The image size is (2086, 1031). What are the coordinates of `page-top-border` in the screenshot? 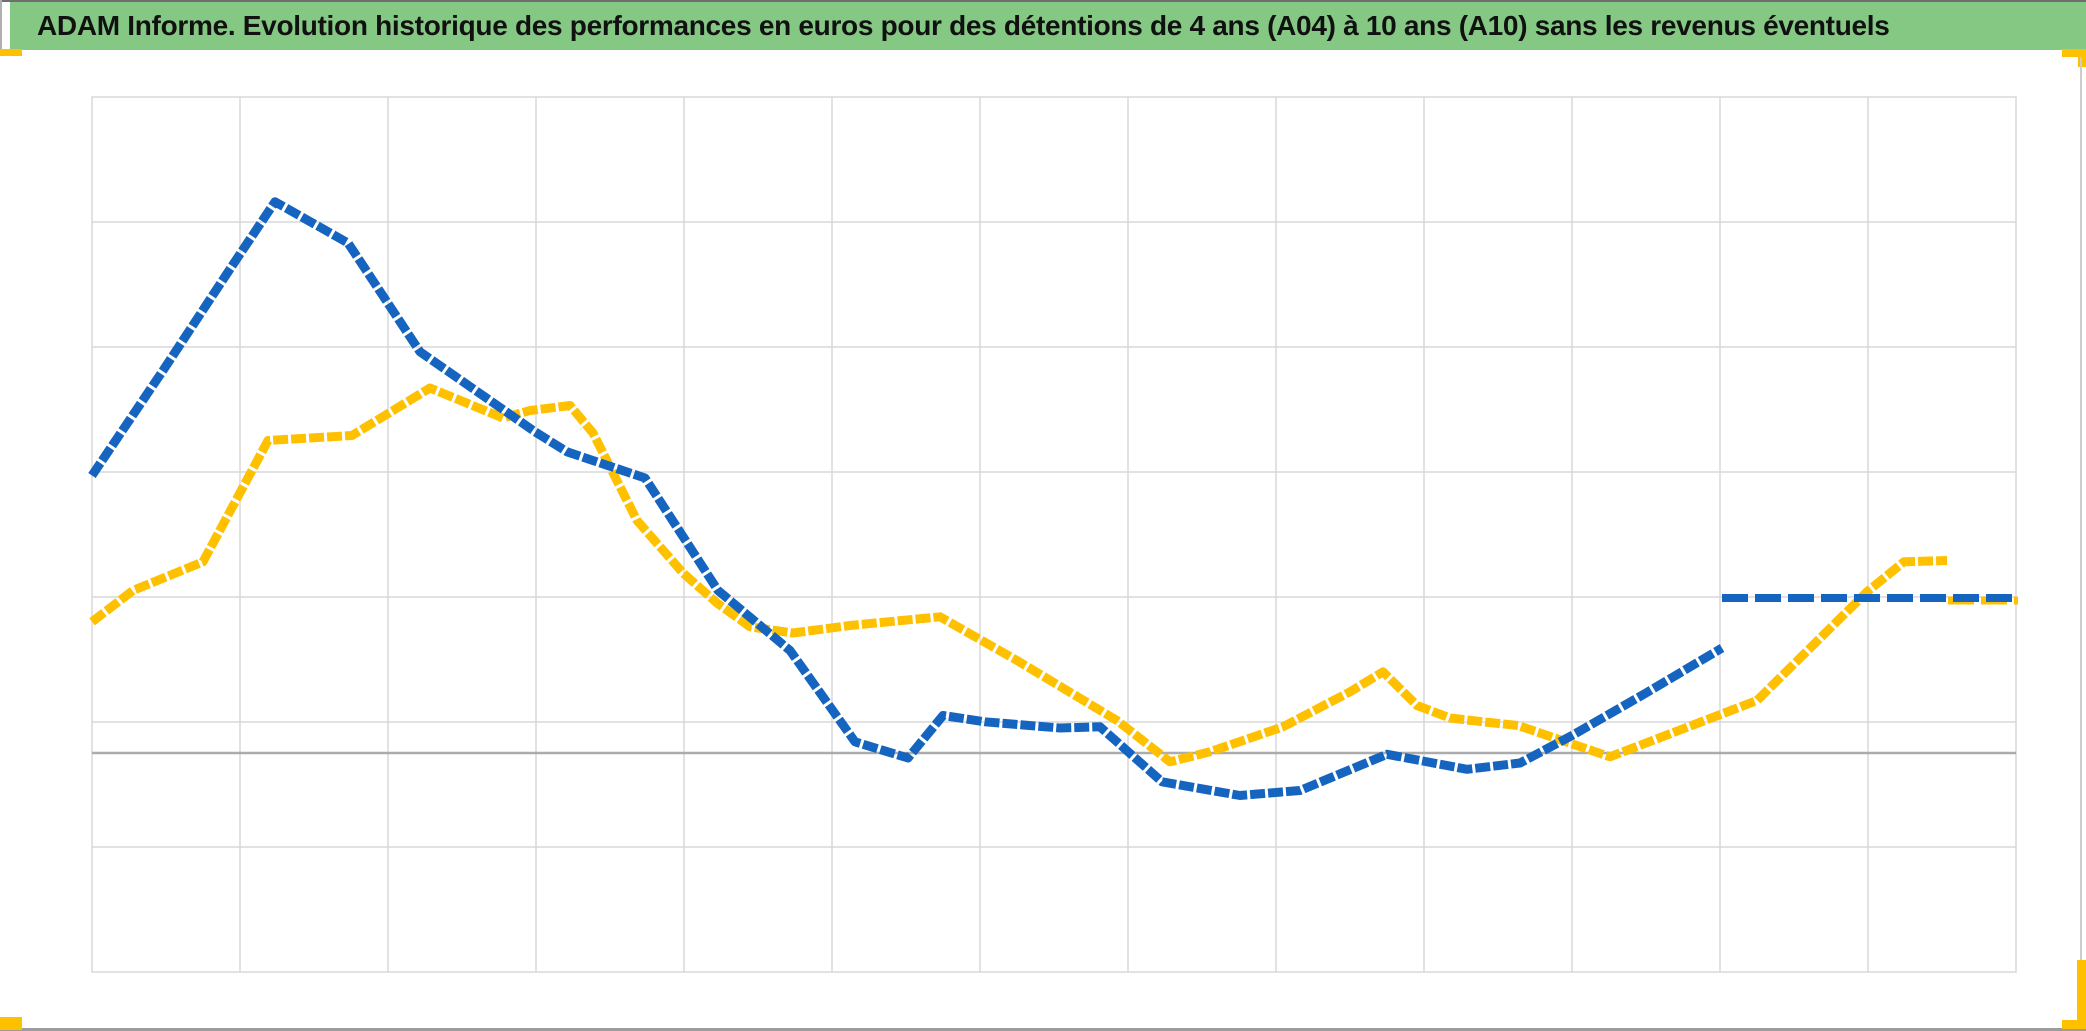 It's located at (1043, 1).